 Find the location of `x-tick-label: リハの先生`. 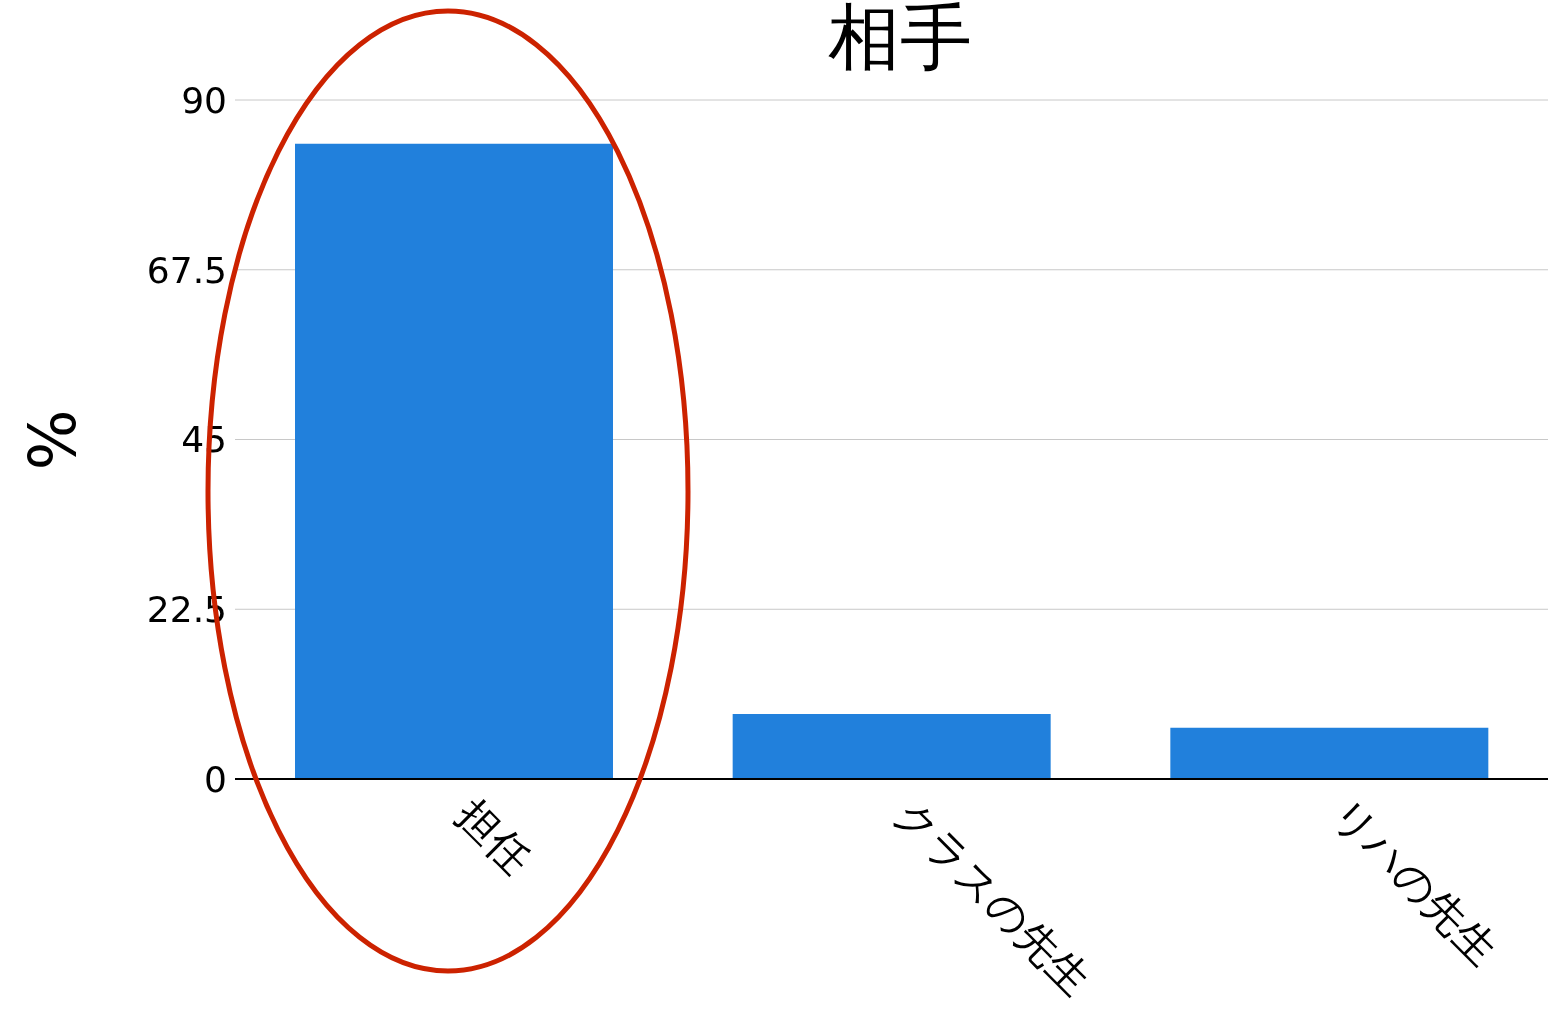

x-tick-label: リハの先生 is located at coordinates (1415, 882).